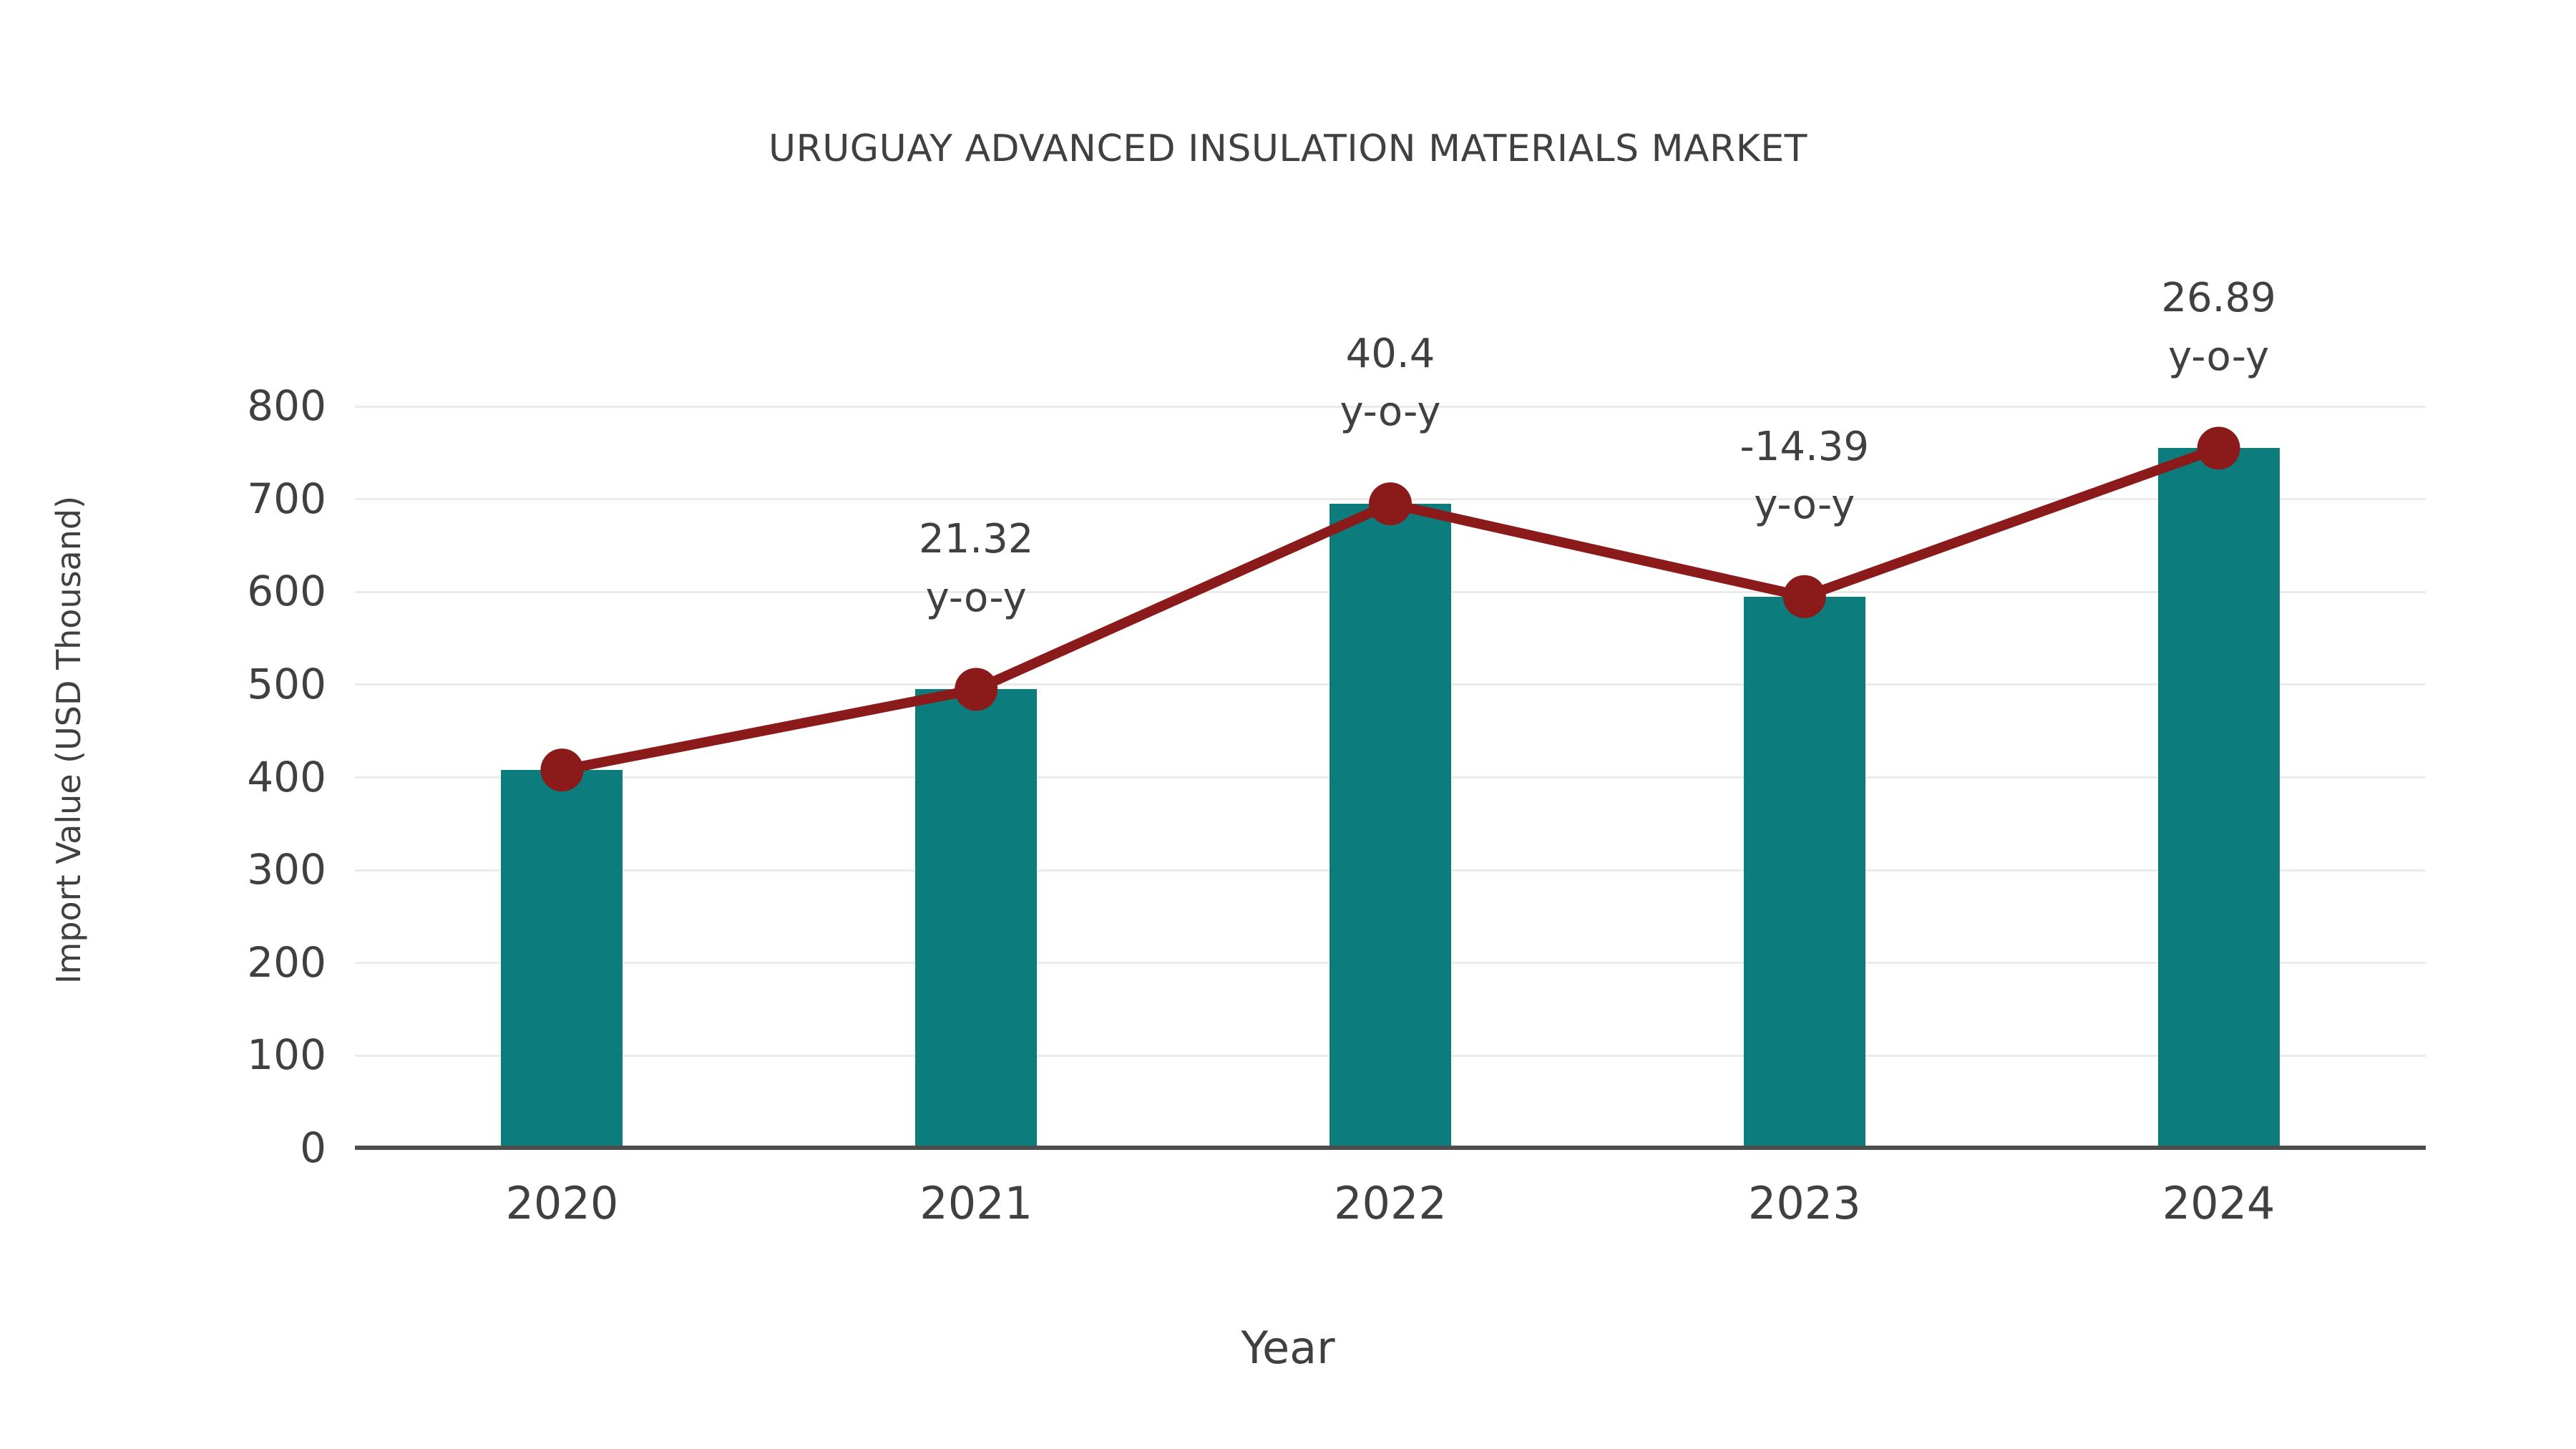 The image size is (2576, 1449). What do you see at coordinates (2219, 327) in the screenshot?
I see `annotation-label: 26.89 y-o-y` at bounding box center [2219, 327].